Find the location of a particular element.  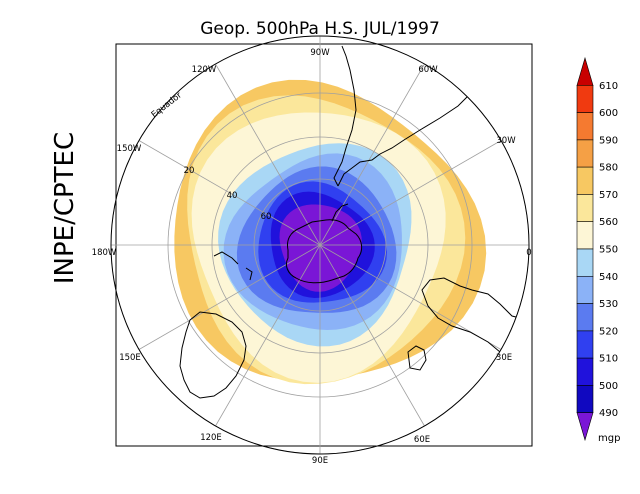

antarctica-coast is located at coordinates (324, 251).